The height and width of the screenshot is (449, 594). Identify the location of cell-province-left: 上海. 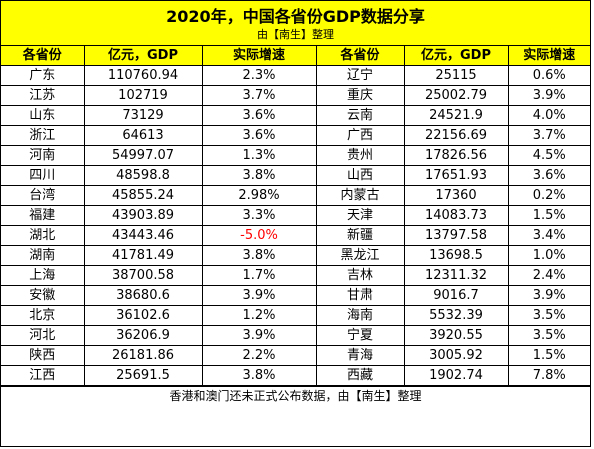
(43, 275).